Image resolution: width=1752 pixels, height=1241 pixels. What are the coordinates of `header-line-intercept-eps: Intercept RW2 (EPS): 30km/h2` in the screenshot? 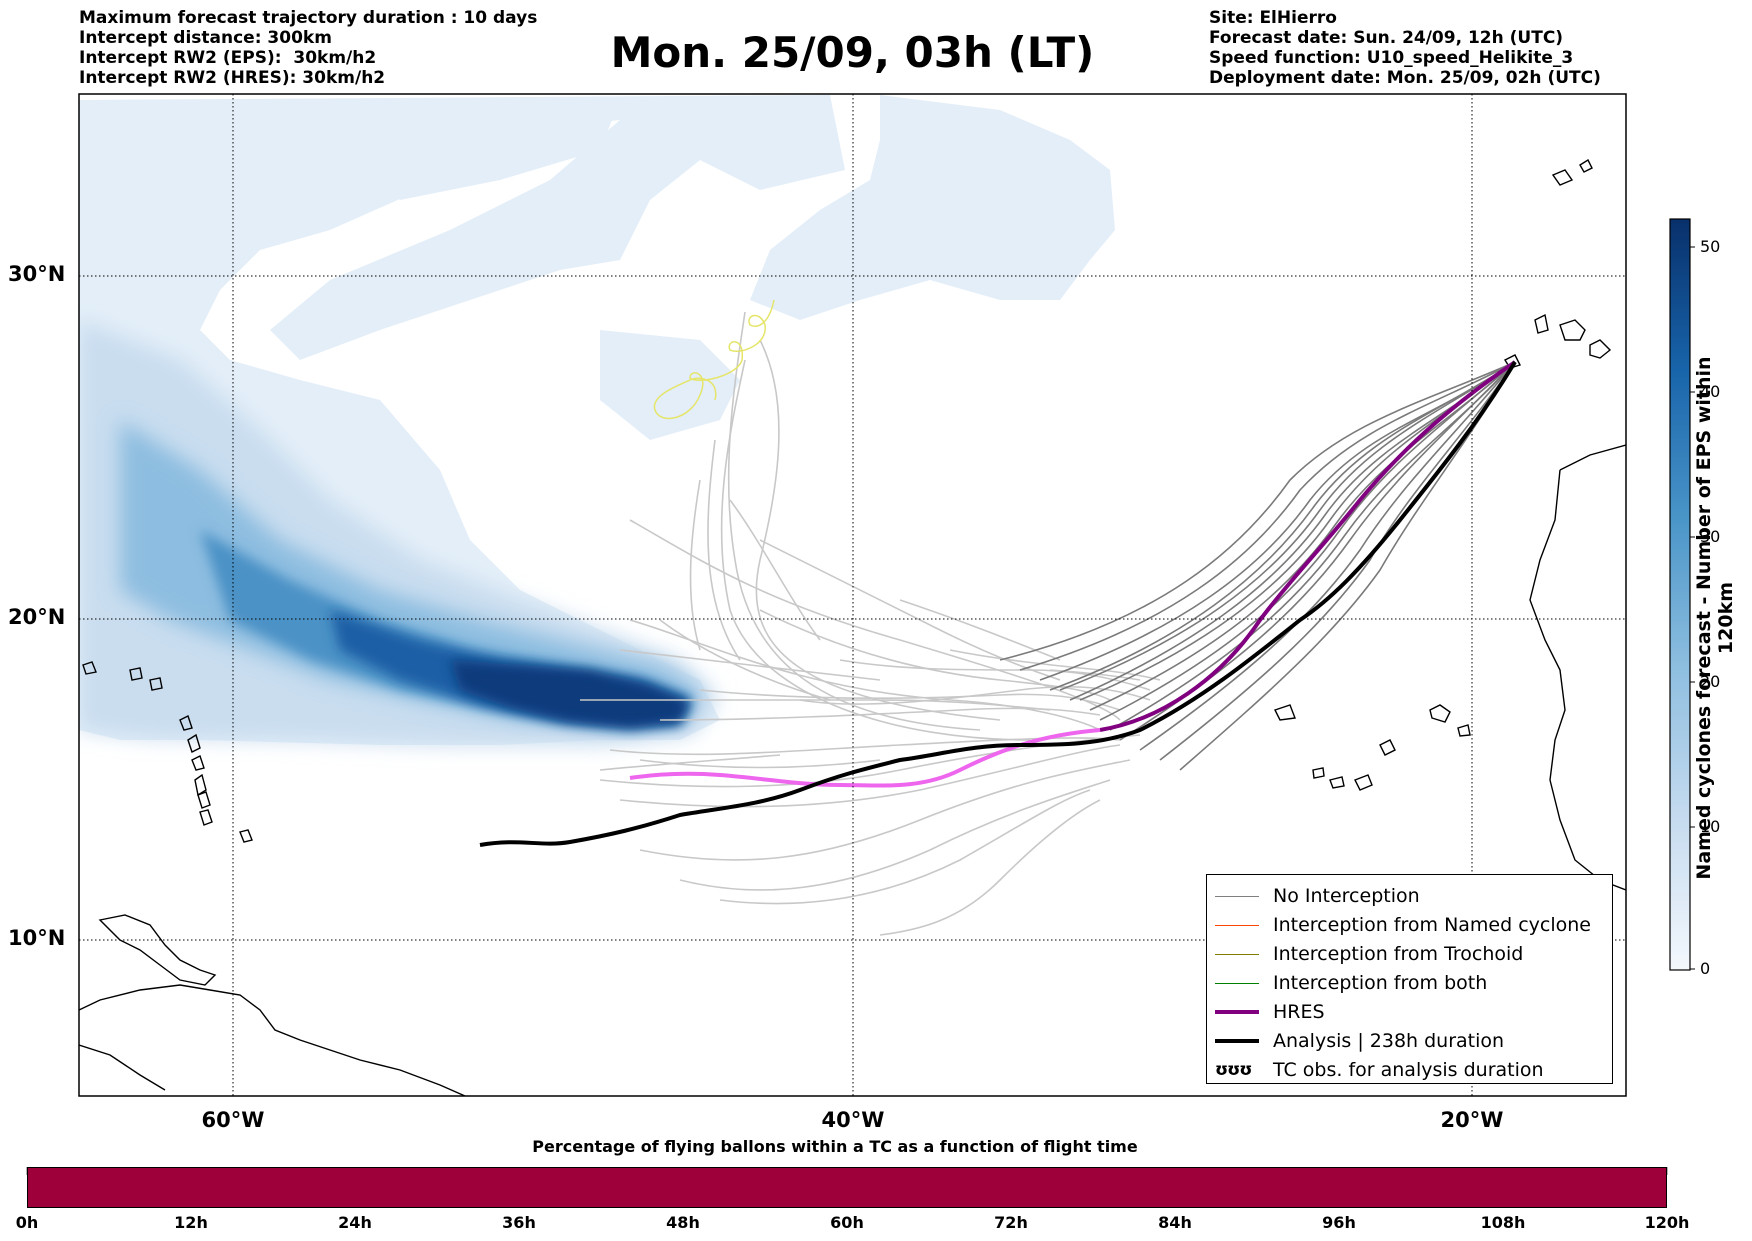 It's located at (228, 58).